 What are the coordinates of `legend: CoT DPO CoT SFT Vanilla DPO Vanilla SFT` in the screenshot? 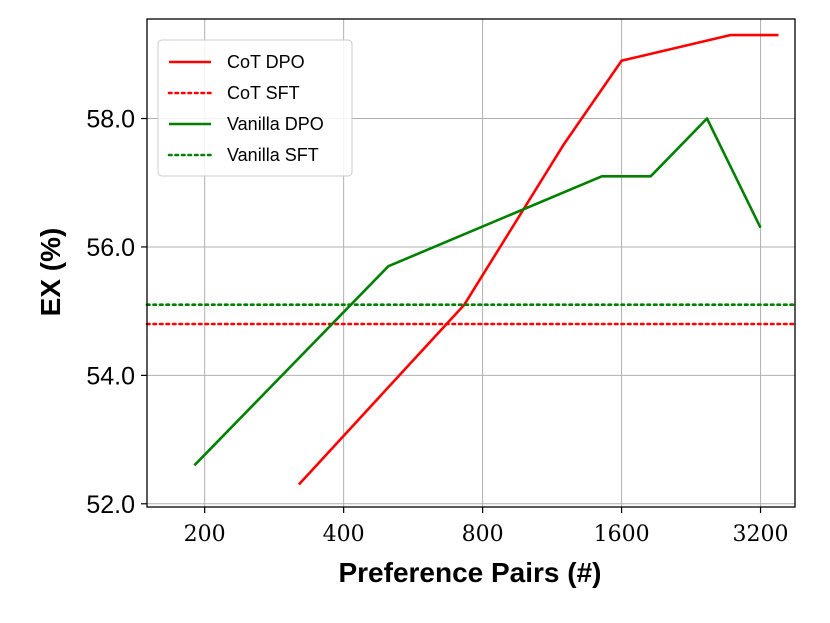 It's located at (255, 108).